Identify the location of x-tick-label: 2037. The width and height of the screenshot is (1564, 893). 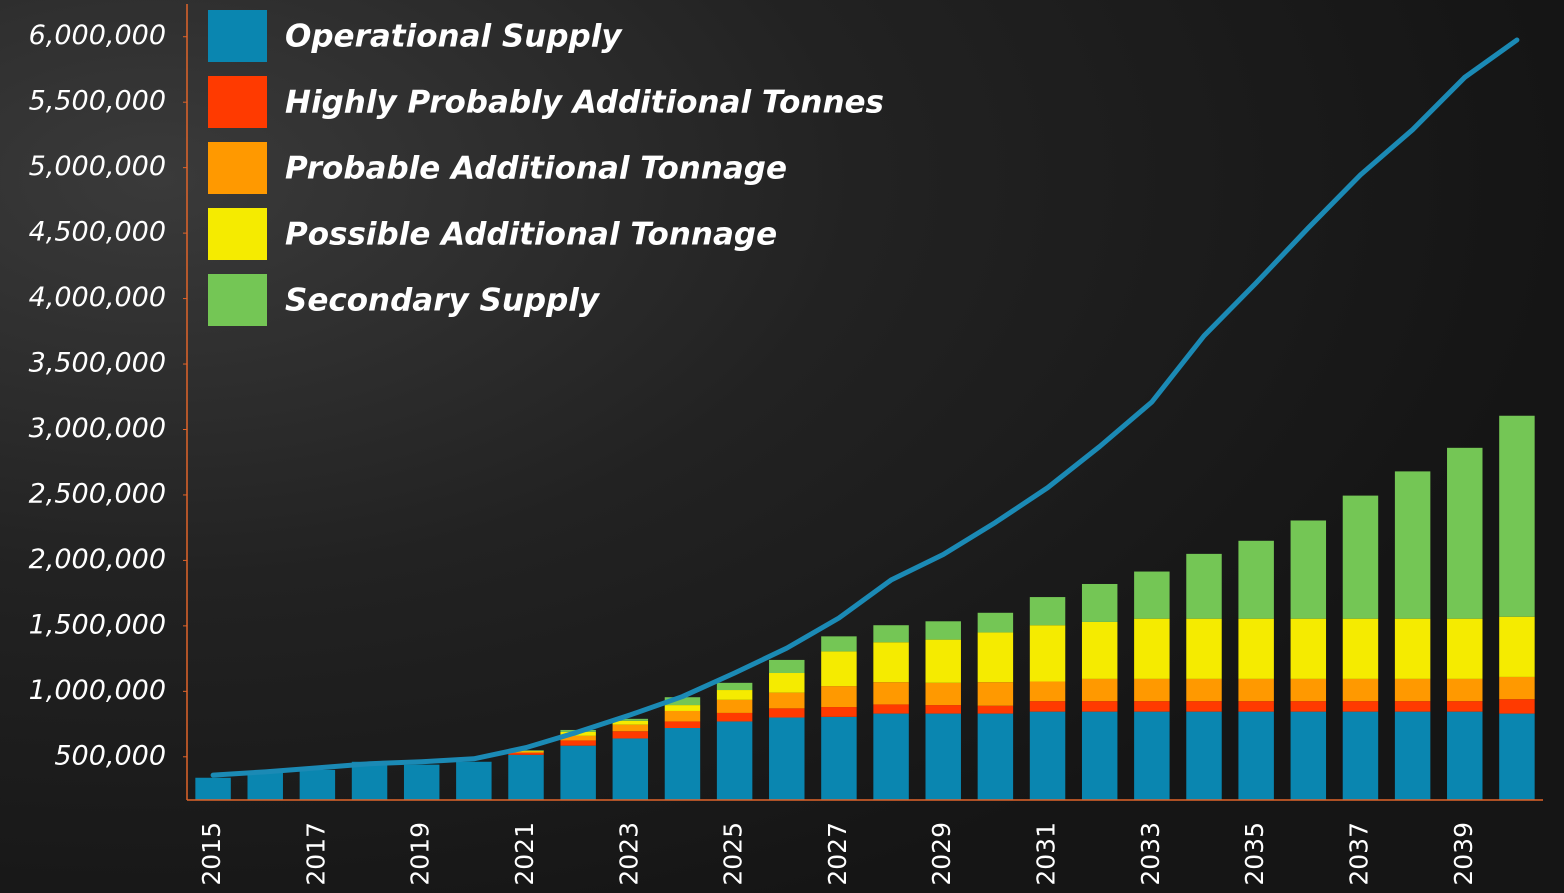
(1358, 854).